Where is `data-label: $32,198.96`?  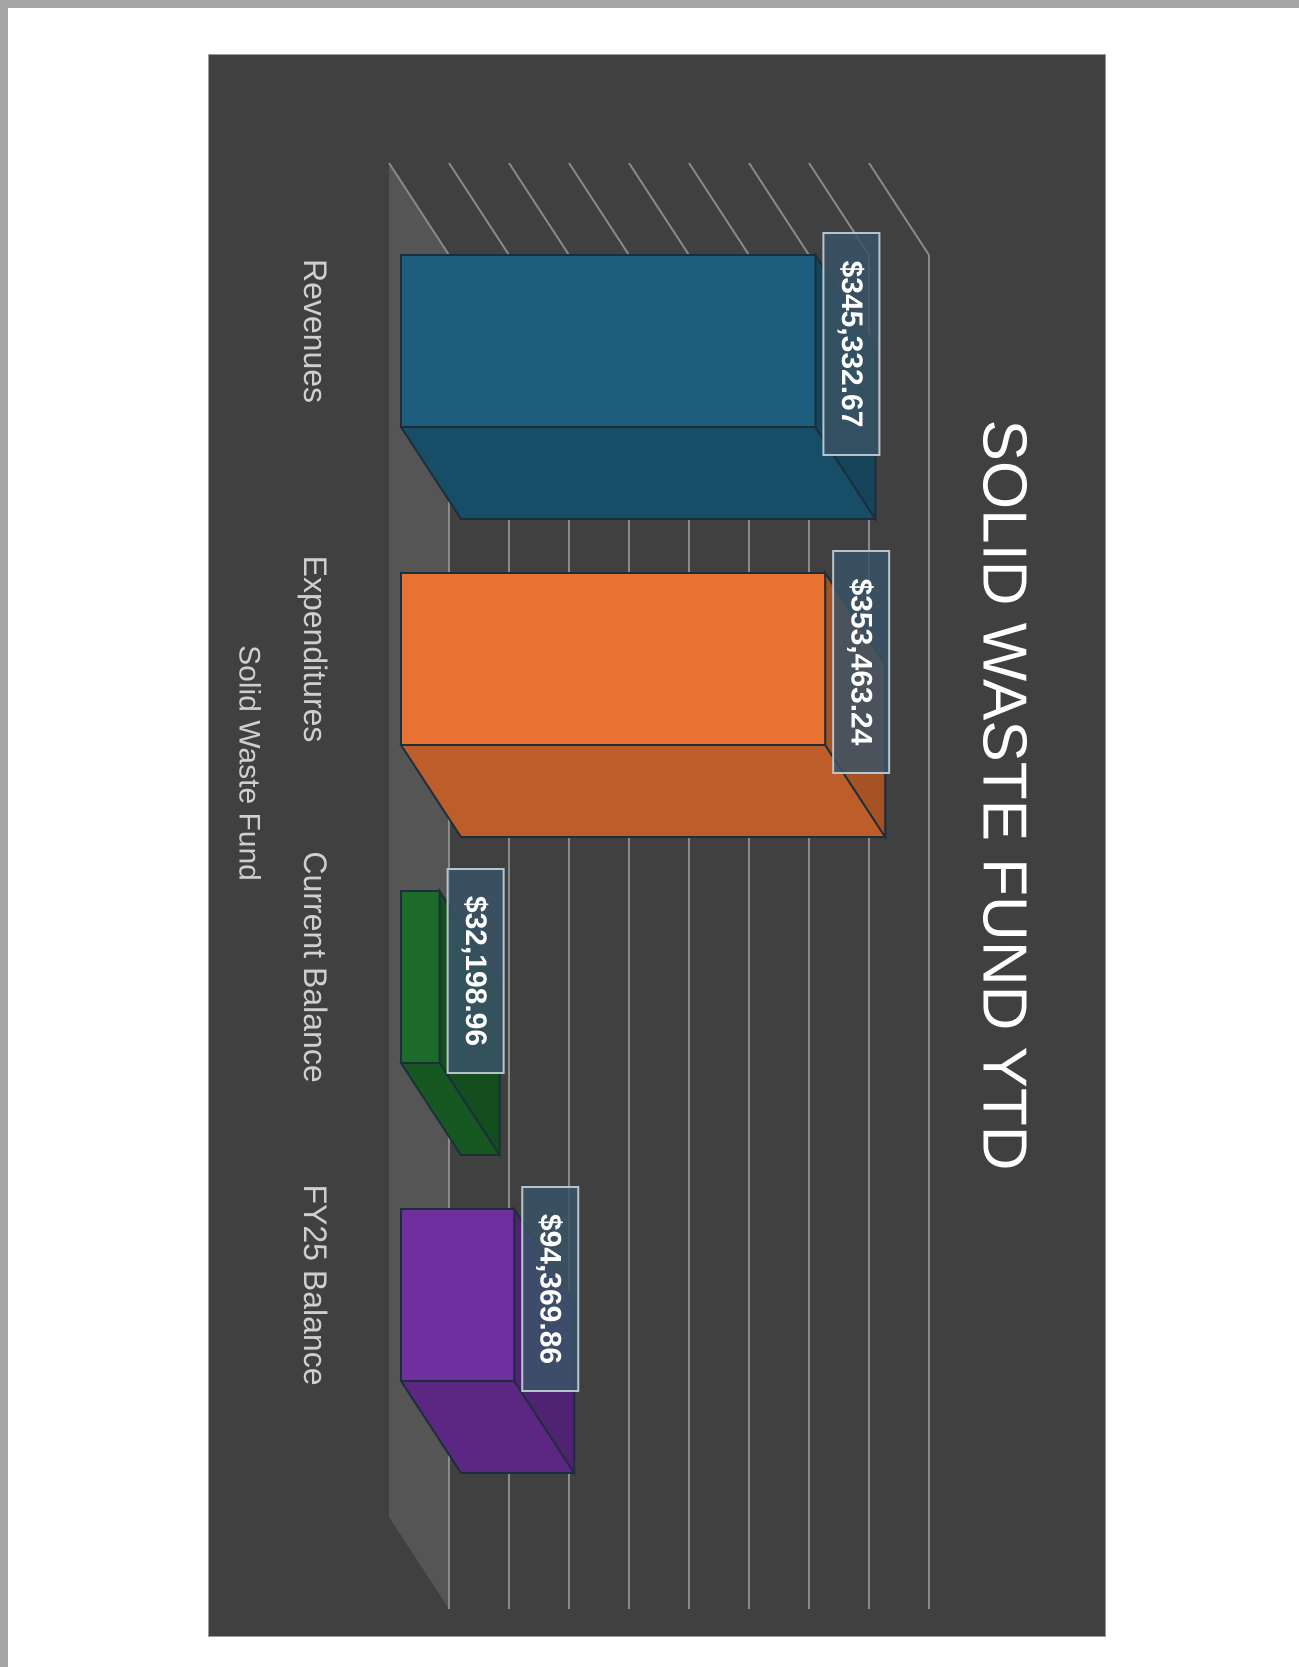 data-label: $32,198.96 is located at coordinates (475, 971).